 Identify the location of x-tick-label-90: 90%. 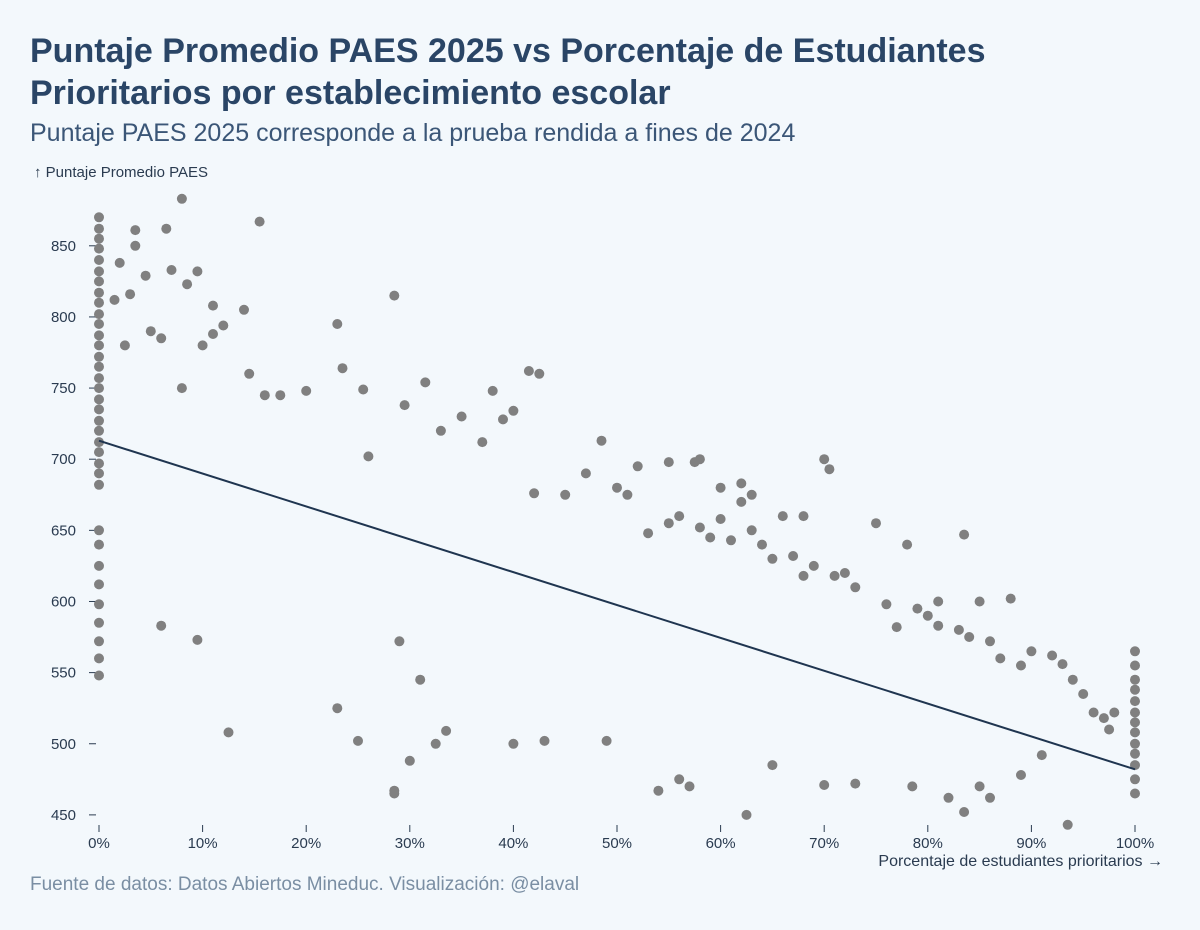
(1031, 843).